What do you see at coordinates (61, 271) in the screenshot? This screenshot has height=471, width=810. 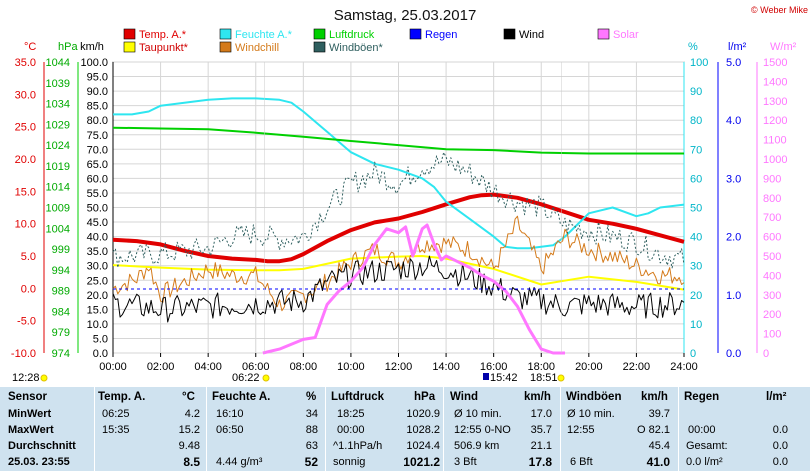 I see `axis-tick-pressure: 994` at bounding box center [61, 271].